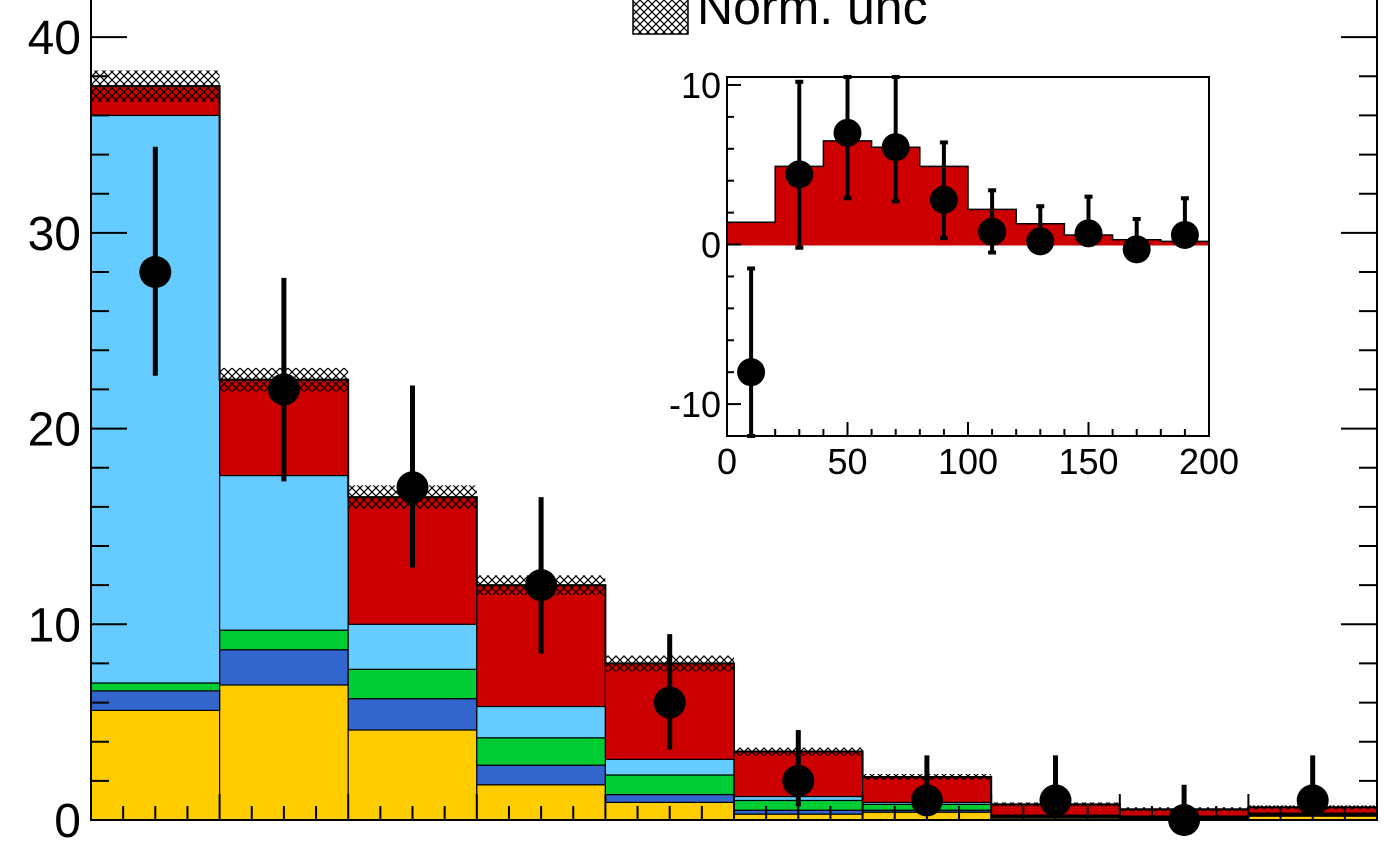 The width and height of the screenshot is (1384, 842). Describe the element at coordinates (54, 38) in the screenshot. I see `y-tick-label: 40` at that location.